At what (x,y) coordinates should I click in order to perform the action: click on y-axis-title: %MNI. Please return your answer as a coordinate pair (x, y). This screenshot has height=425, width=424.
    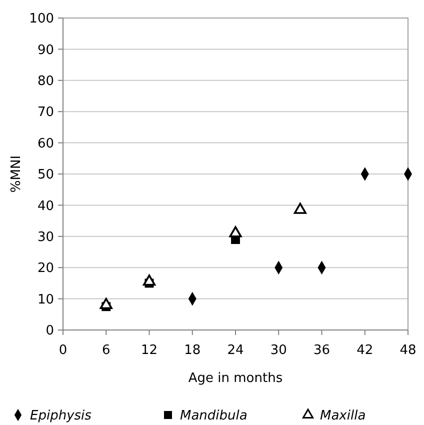
    Looking at the image, I should click on (16, 174).